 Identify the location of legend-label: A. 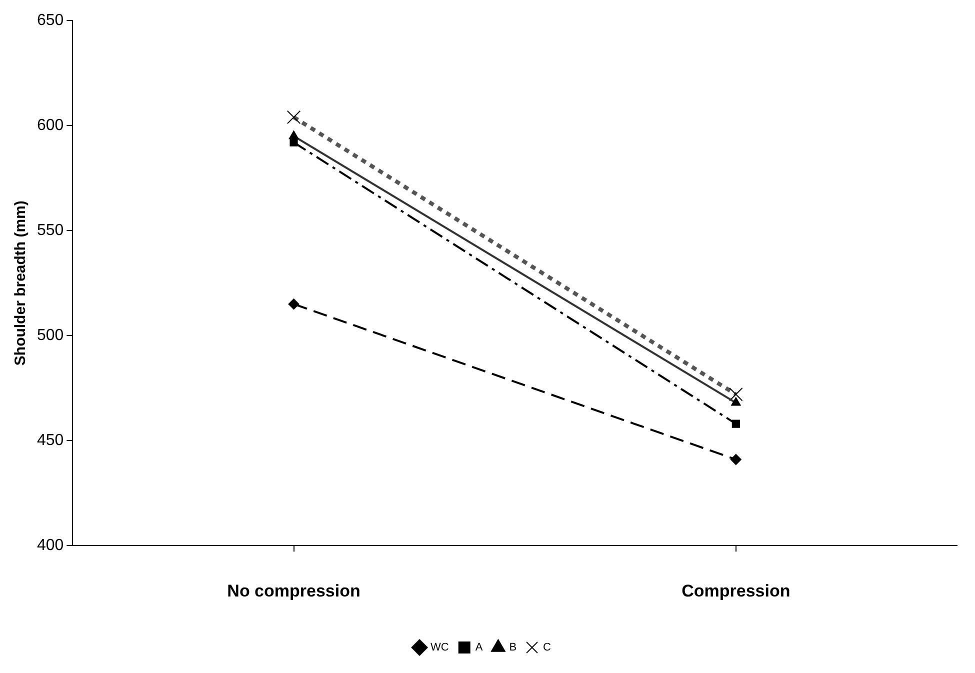
(479, 648).